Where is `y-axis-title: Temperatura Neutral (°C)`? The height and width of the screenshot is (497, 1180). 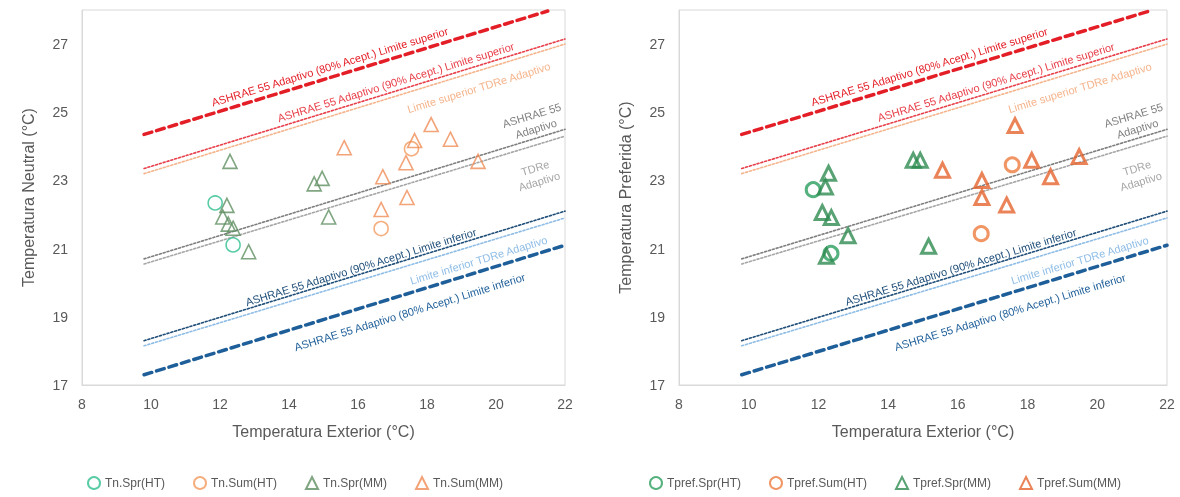 y-axis-title: Temperatura Neutral (°C) is located at coordinates (28, 197).